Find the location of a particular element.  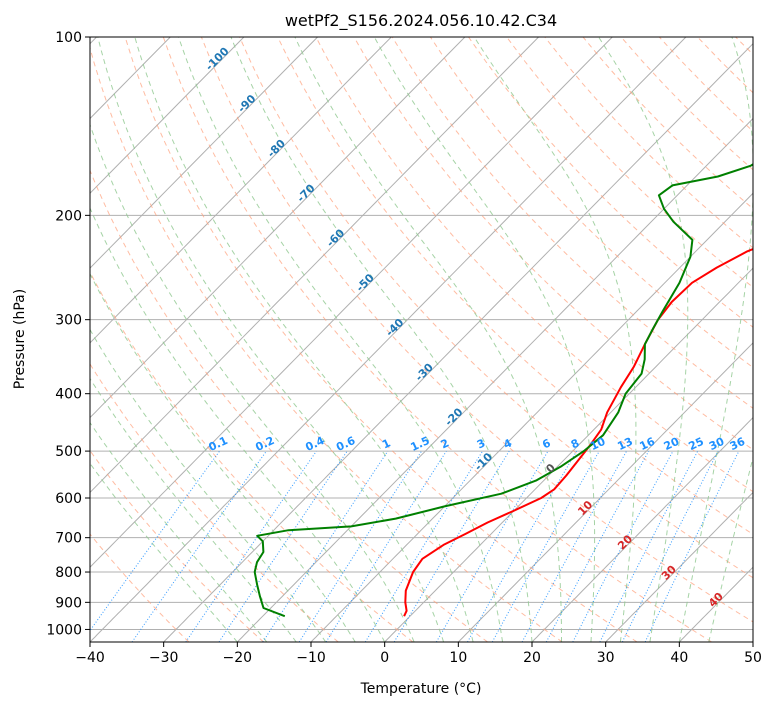

x-tick-label: 10 is located at coordinates (458, 658).